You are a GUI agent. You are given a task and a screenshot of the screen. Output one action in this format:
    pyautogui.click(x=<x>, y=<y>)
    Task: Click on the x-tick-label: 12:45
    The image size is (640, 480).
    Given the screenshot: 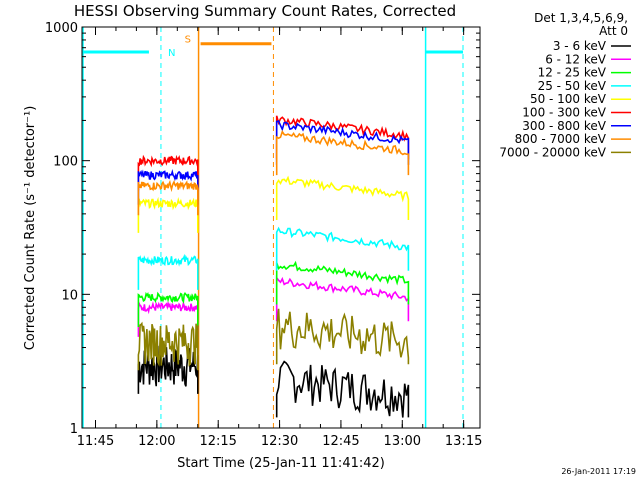 What is the action you would take?
    pyautogui.click(x=340, y=441)
    